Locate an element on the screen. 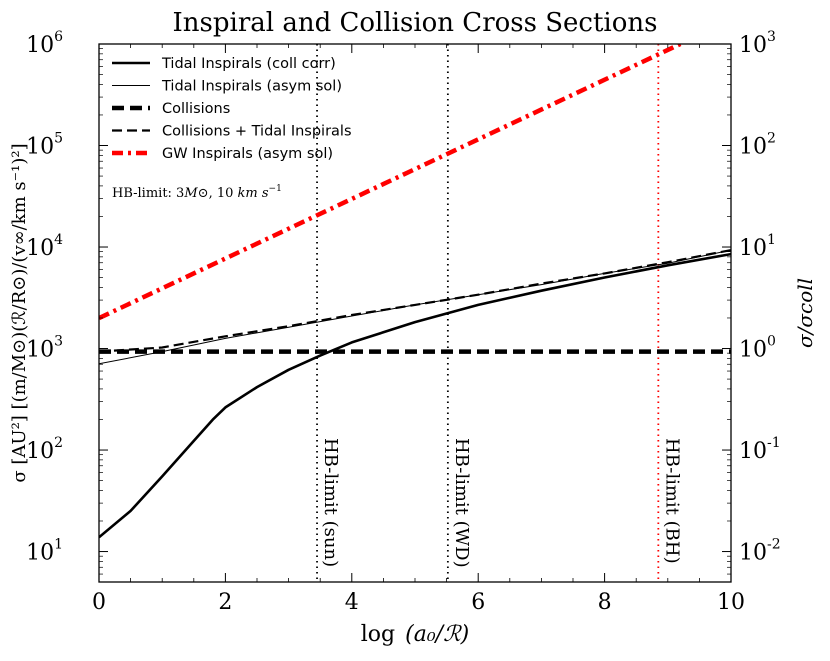 The height and width of the screenshot is (661, 830). y-axis-label-right: σ/σcoll is located at coordinates (805, 313).